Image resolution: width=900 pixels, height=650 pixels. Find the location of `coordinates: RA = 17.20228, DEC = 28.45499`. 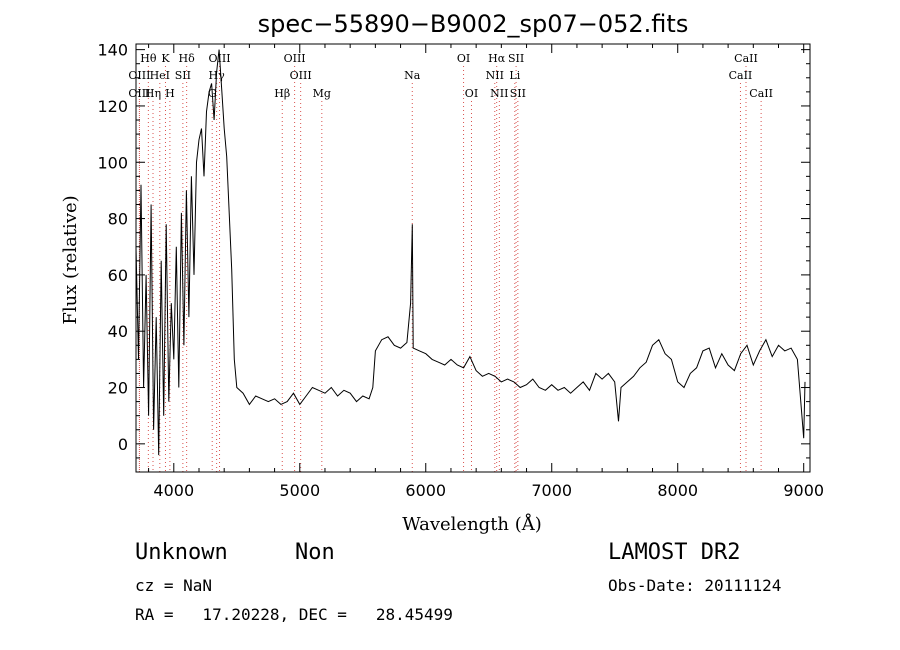

coordinates: RA = 17.20228, DEC = 28.45499 is located at coordinates (294, 614).